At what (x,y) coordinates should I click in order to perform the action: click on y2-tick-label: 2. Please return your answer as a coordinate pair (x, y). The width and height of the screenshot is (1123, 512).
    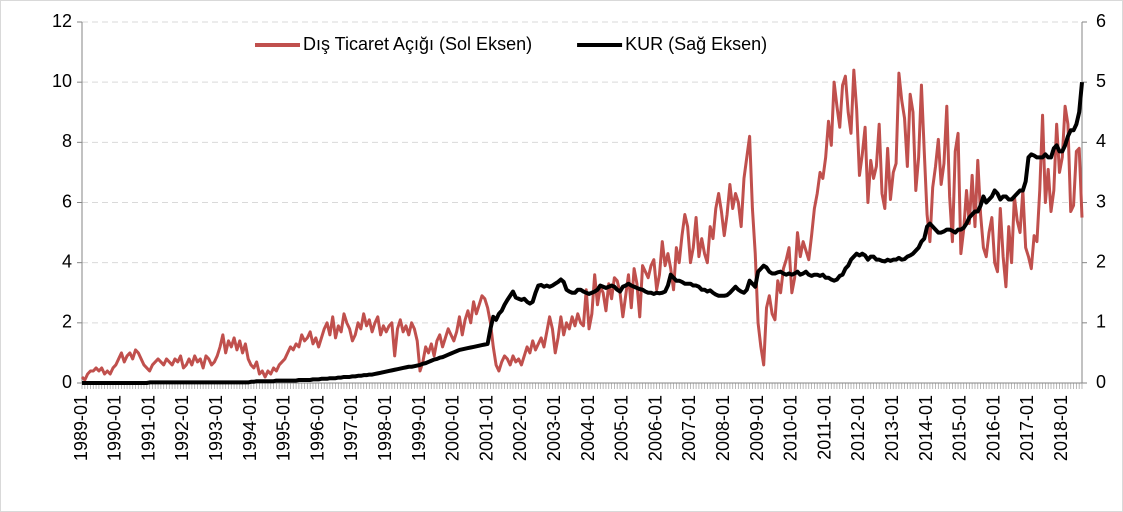
    Looking at the image, I should click on (1101, 261).